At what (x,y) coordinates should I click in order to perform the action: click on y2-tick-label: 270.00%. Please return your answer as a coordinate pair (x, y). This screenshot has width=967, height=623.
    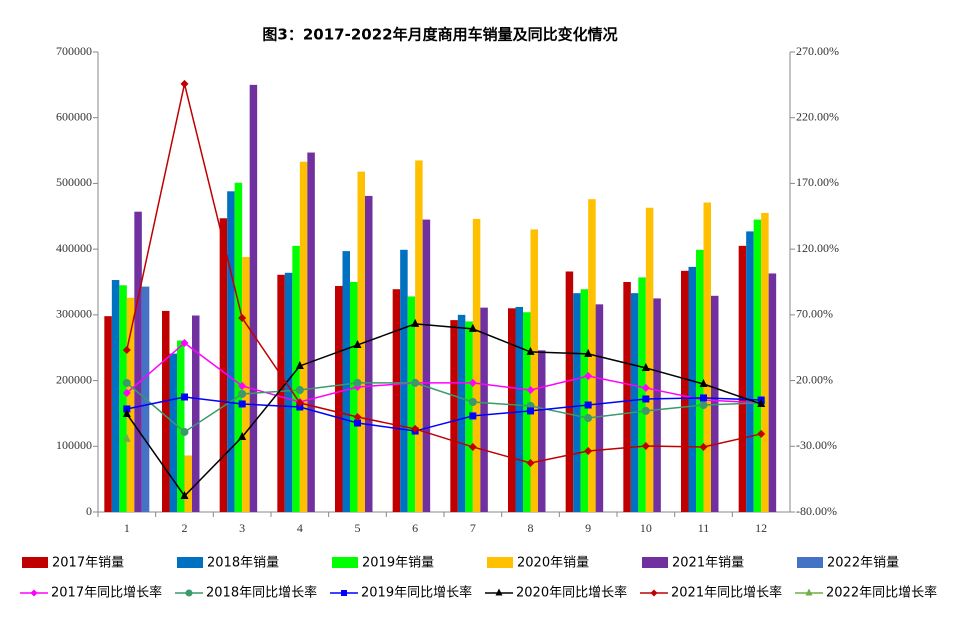
    Looking at the image, I should click on (817, 51).